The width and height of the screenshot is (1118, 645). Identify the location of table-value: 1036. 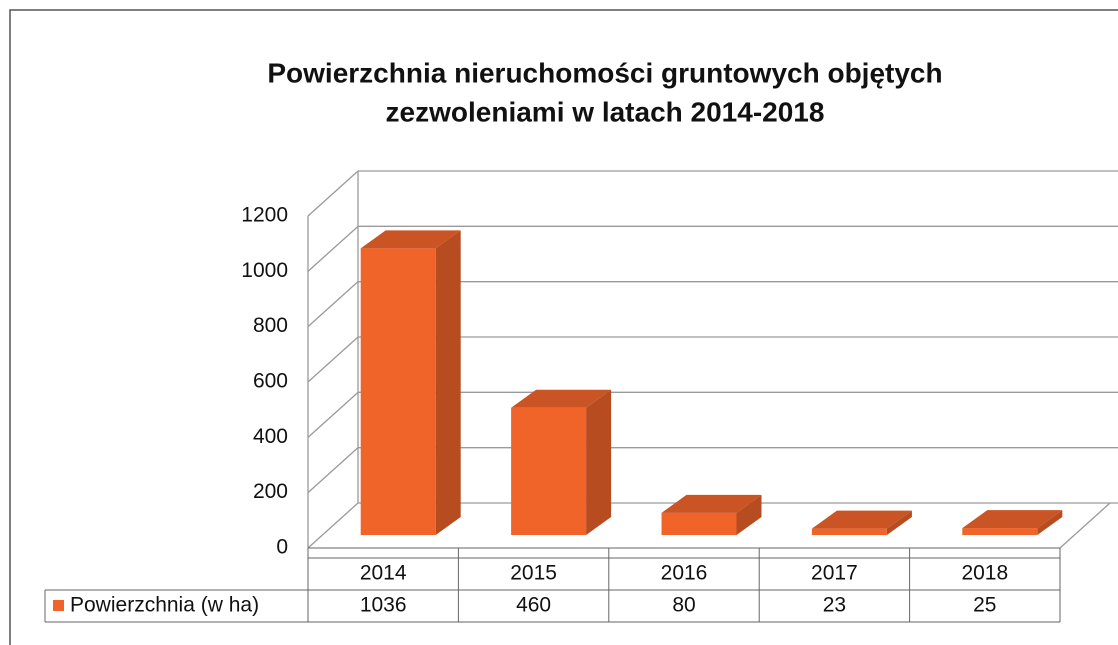
(383, 605).